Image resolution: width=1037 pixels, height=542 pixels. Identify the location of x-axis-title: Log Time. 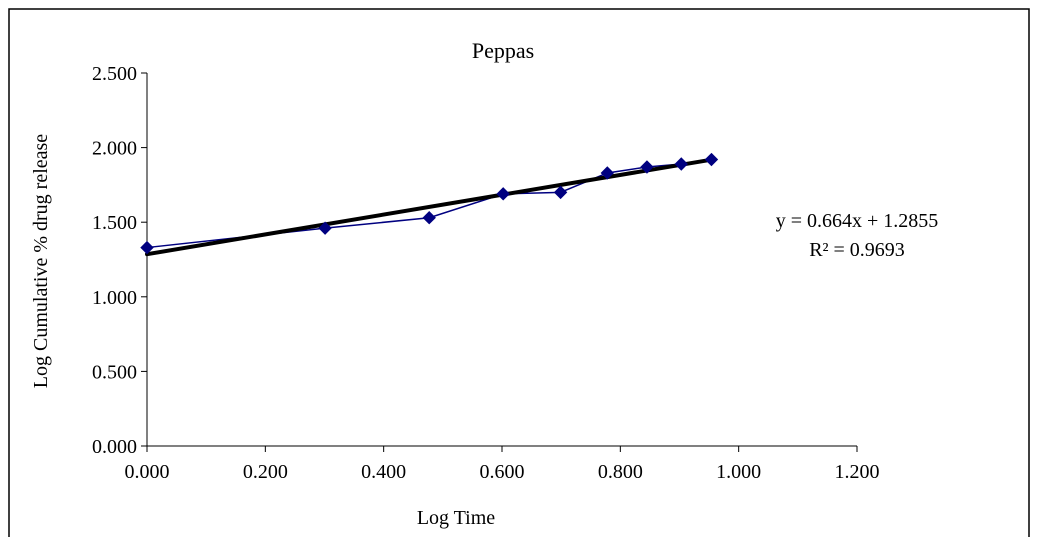
(456, 518).